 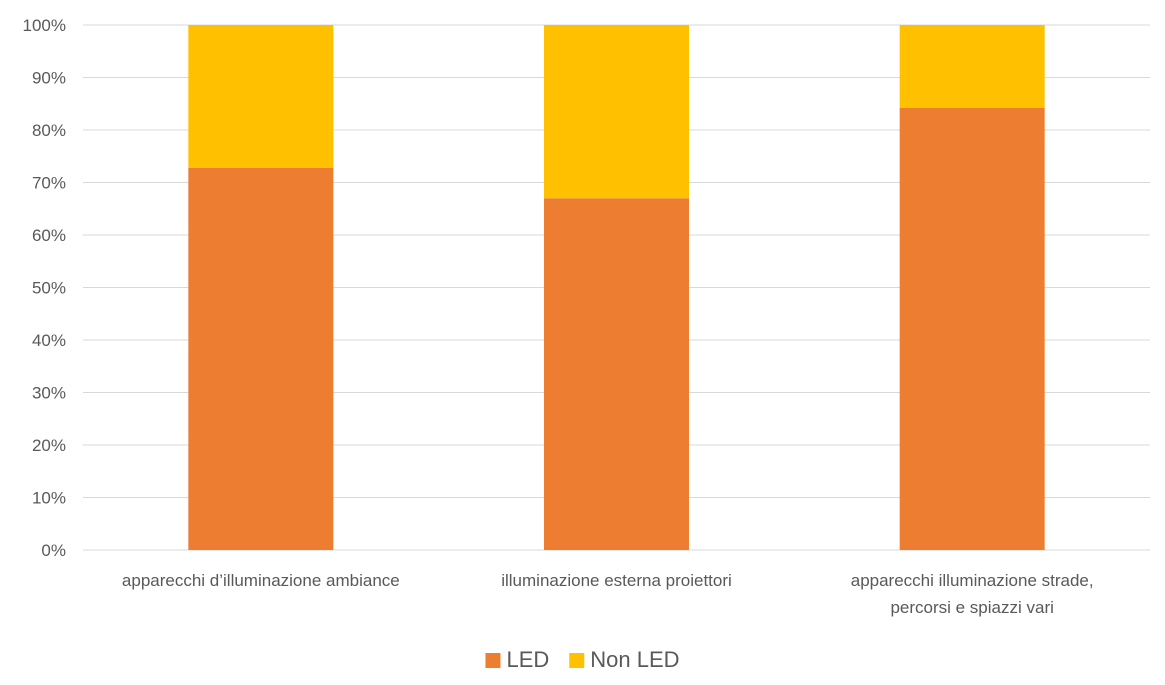 I want to click on y-tick-label: 50%, so click(x=49, y=288).